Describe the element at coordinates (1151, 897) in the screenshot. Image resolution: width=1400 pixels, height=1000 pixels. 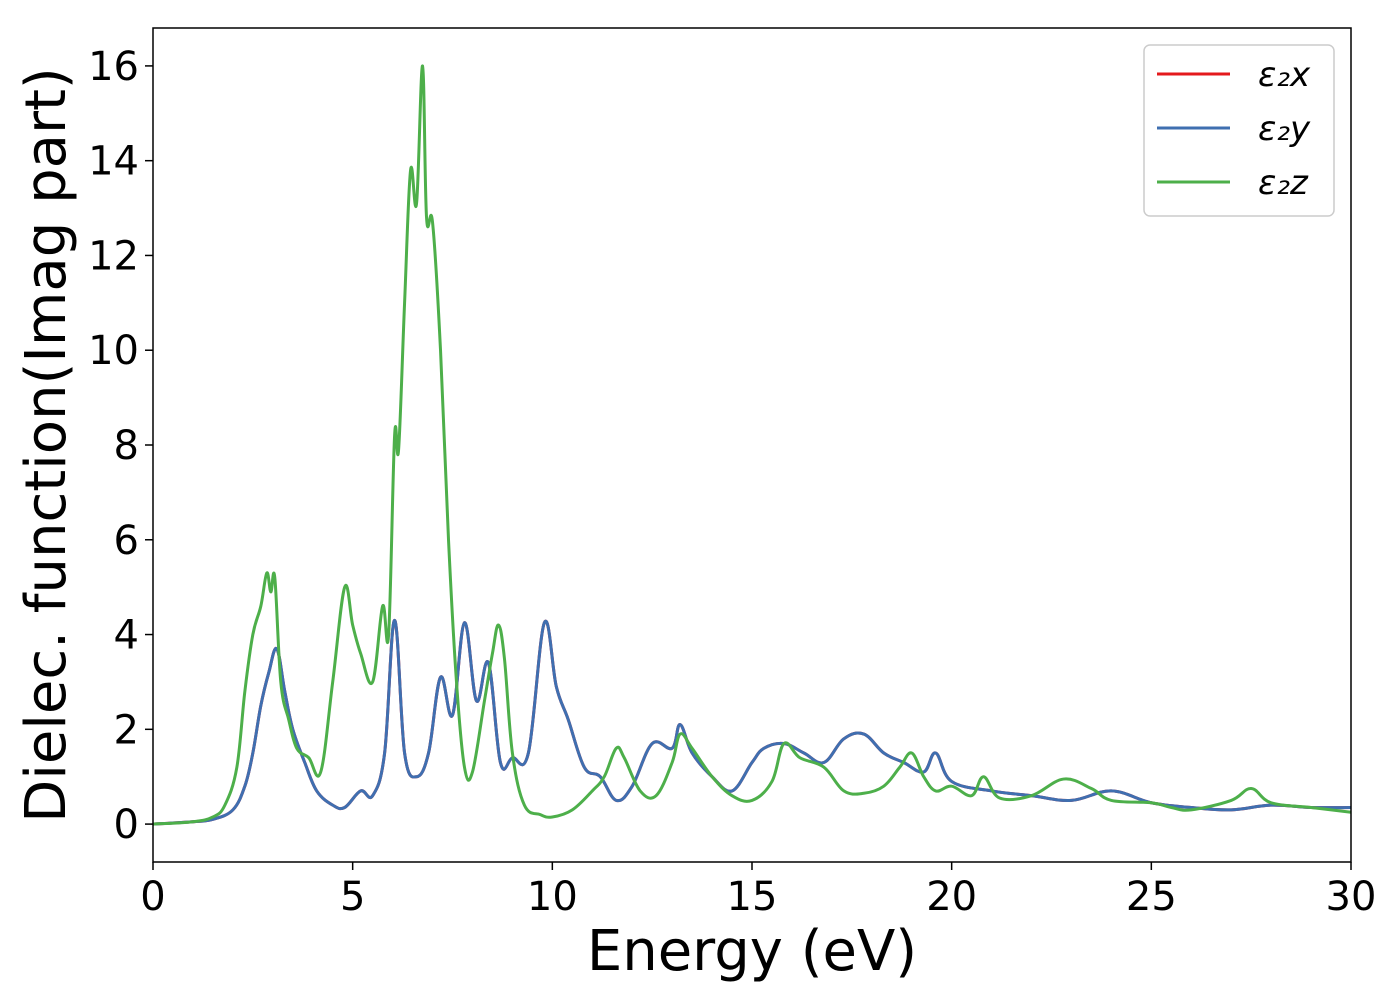
I see `x-tick-label: 25` at that location.